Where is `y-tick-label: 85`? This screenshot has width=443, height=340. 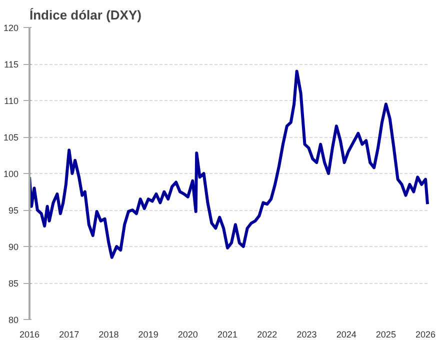 y-tick-label: 85 is located at coordinates (13, 283).